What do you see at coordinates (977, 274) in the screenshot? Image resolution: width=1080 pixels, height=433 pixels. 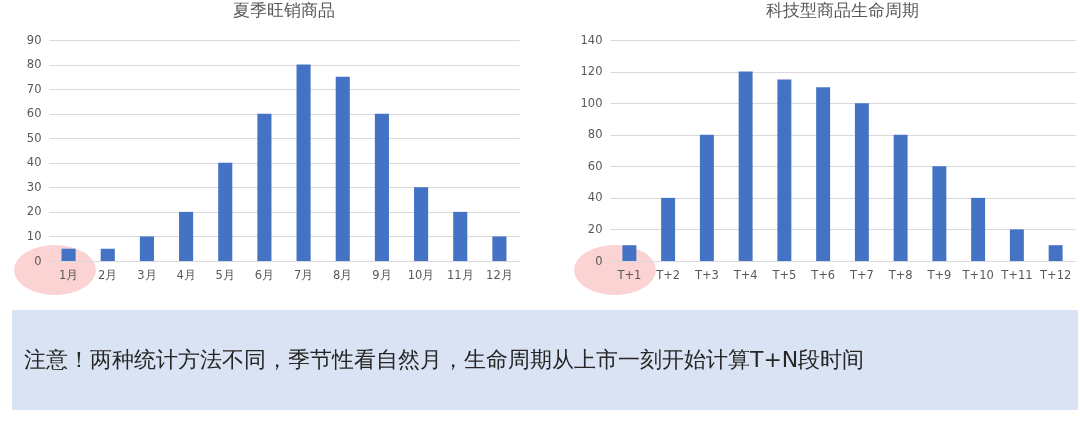 I see `x-tick-label: T+10` at bounding box center [977, 274].